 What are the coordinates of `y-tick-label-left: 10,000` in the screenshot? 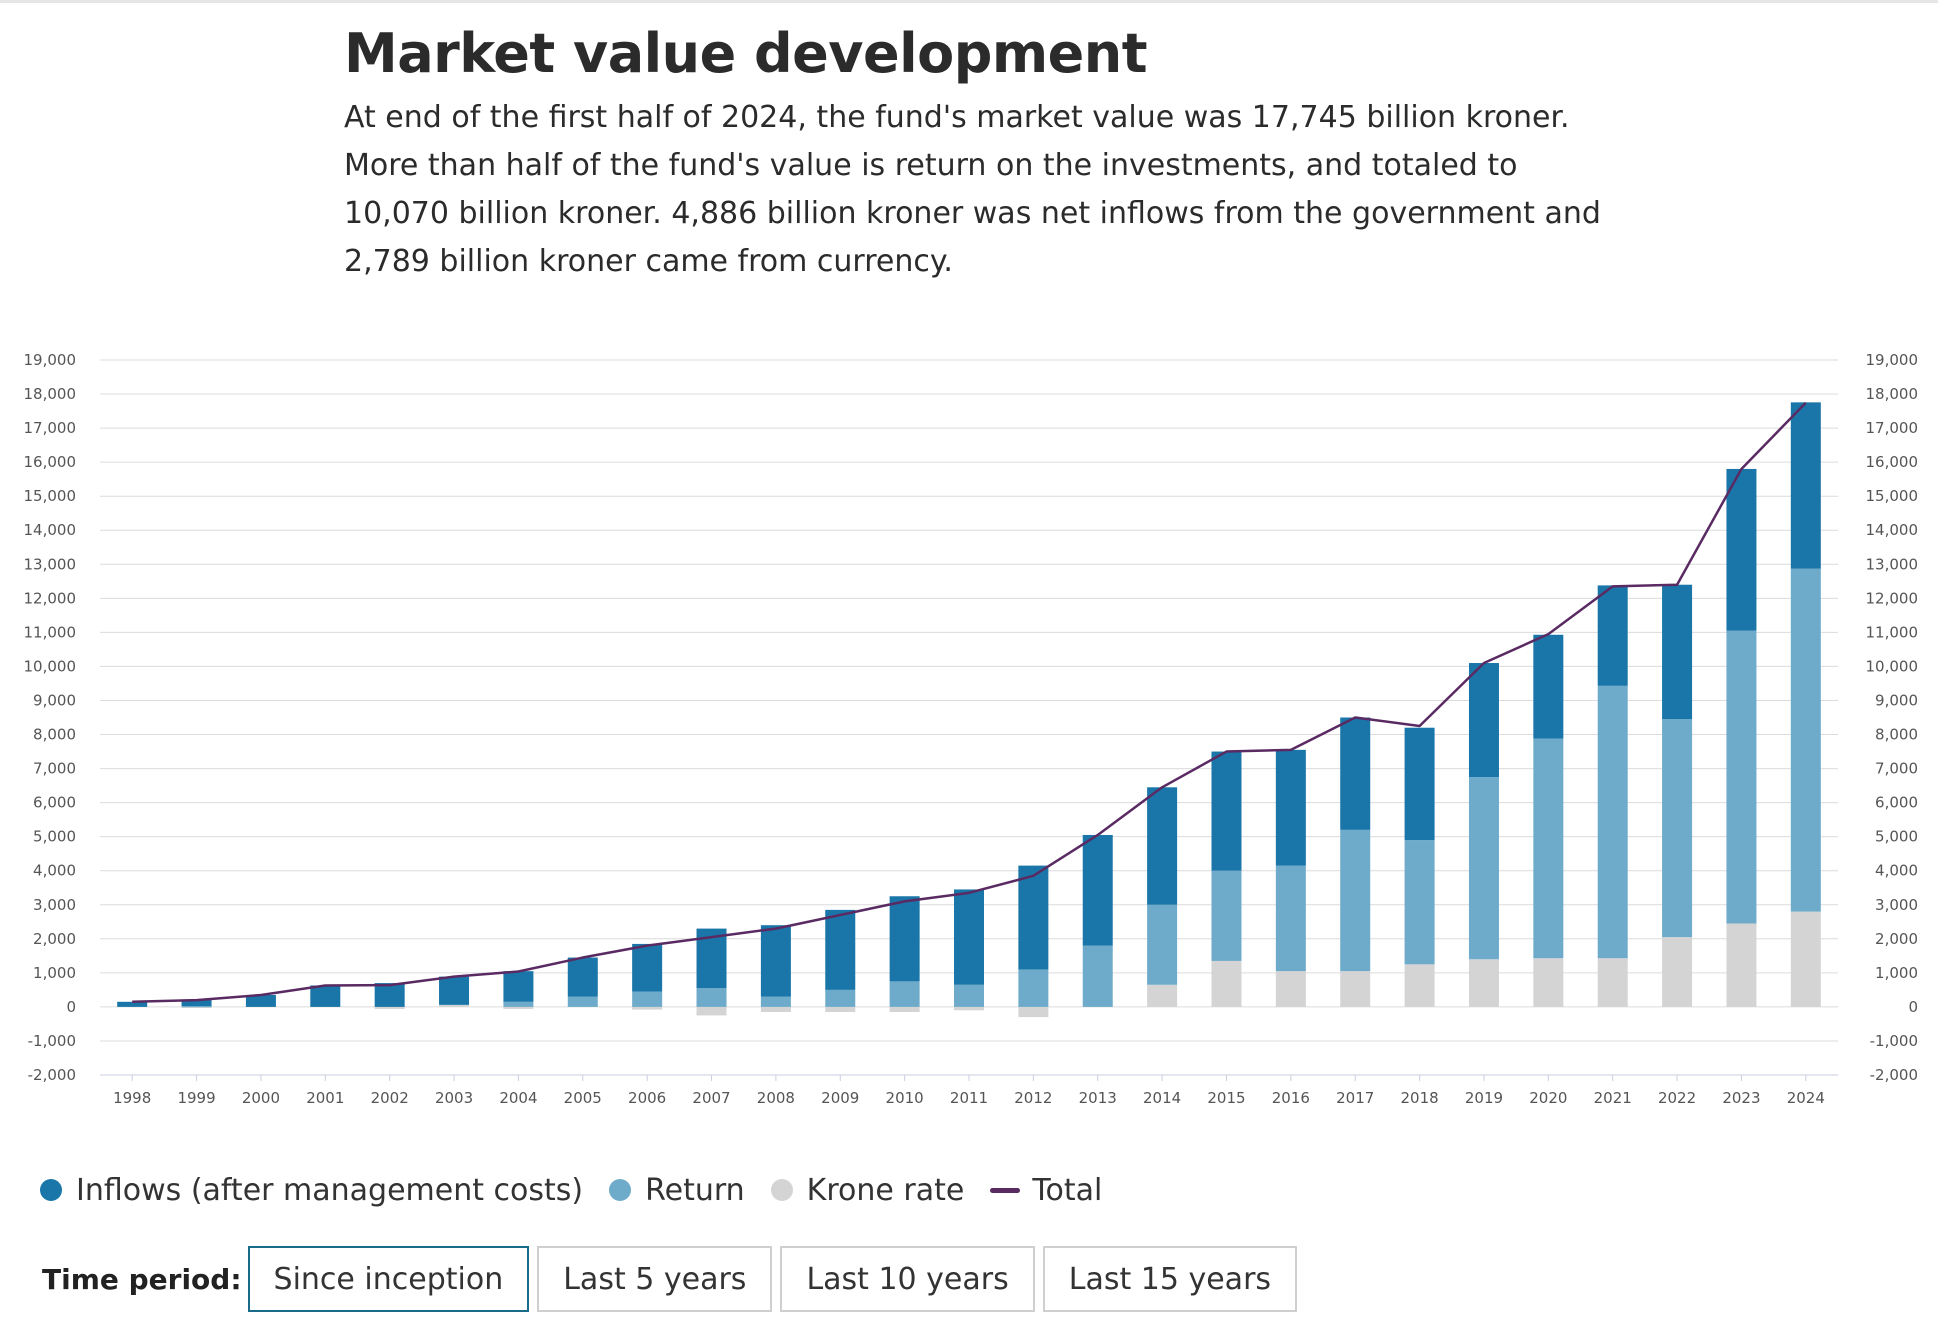 It's located at (50, 666).